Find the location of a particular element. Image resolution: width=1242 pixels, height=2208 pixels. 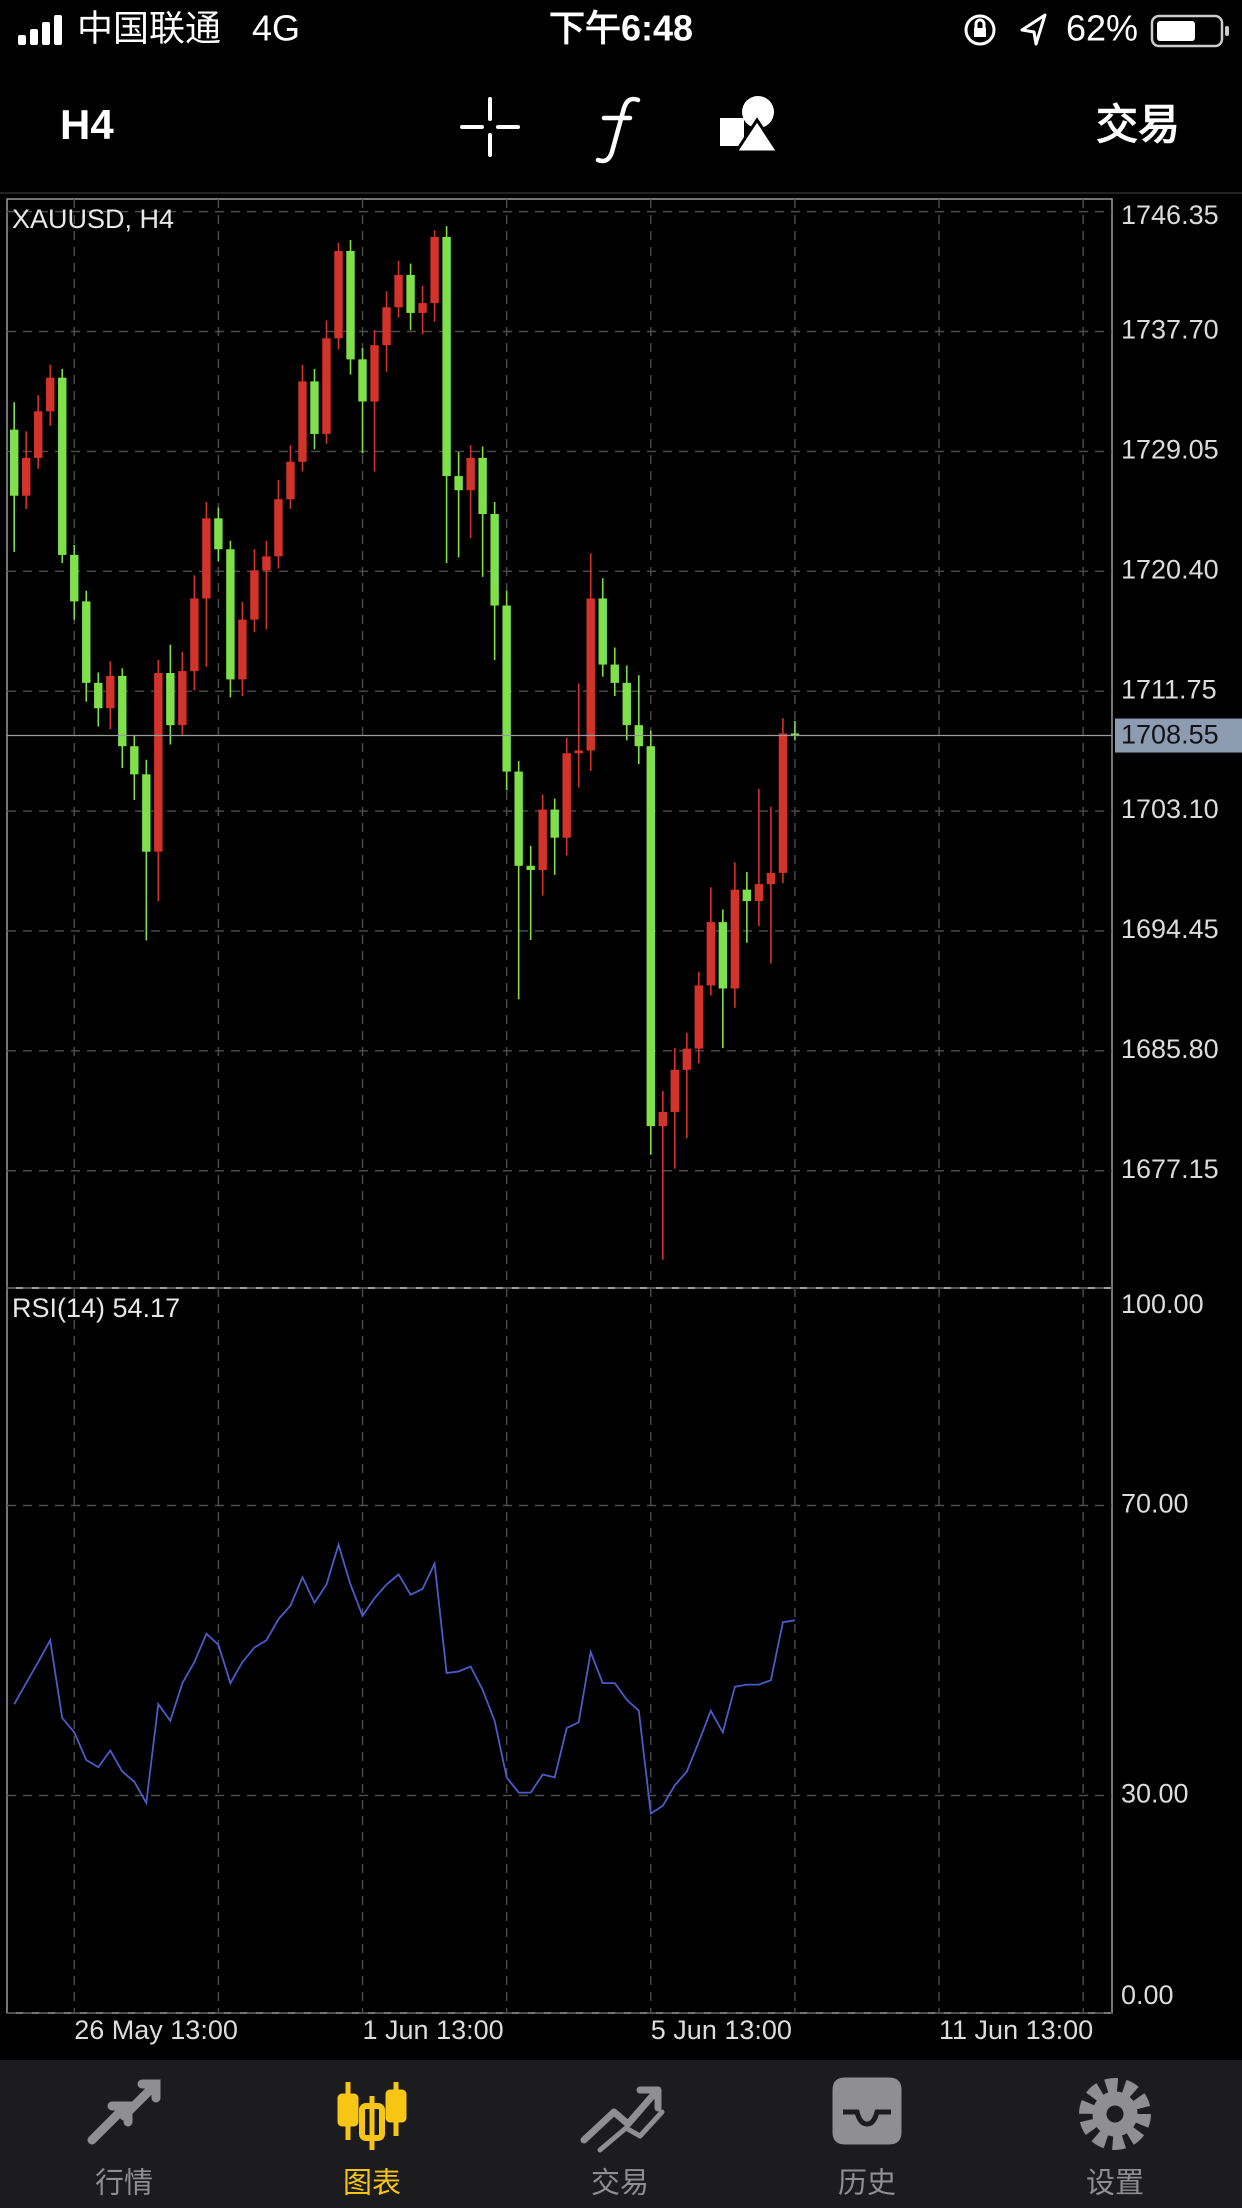

indicator-button is located at coordinates (618, 130).